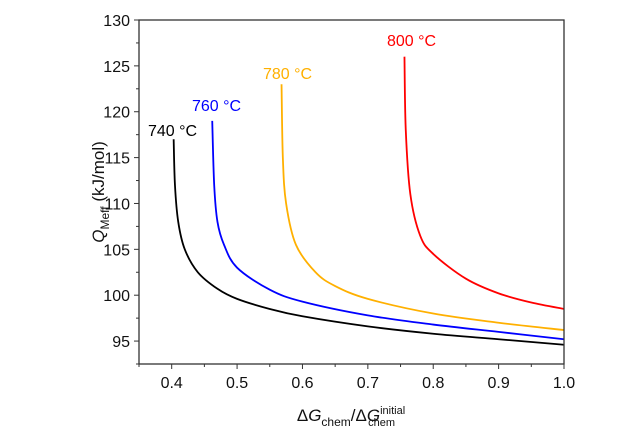 The height and width of the screenshot is (445, 618). Describe the element at coordinates (368, 383) in the screenshot. I see `x-tick-label: 0.7` at that location.